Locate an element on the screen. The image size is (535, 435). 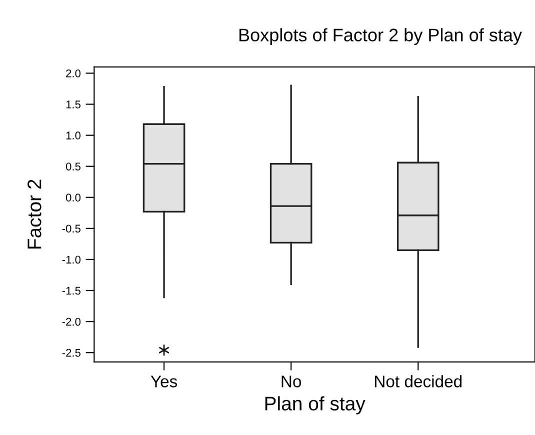
y-axis-title: Factor 2 is located at coordinates (35, 214).